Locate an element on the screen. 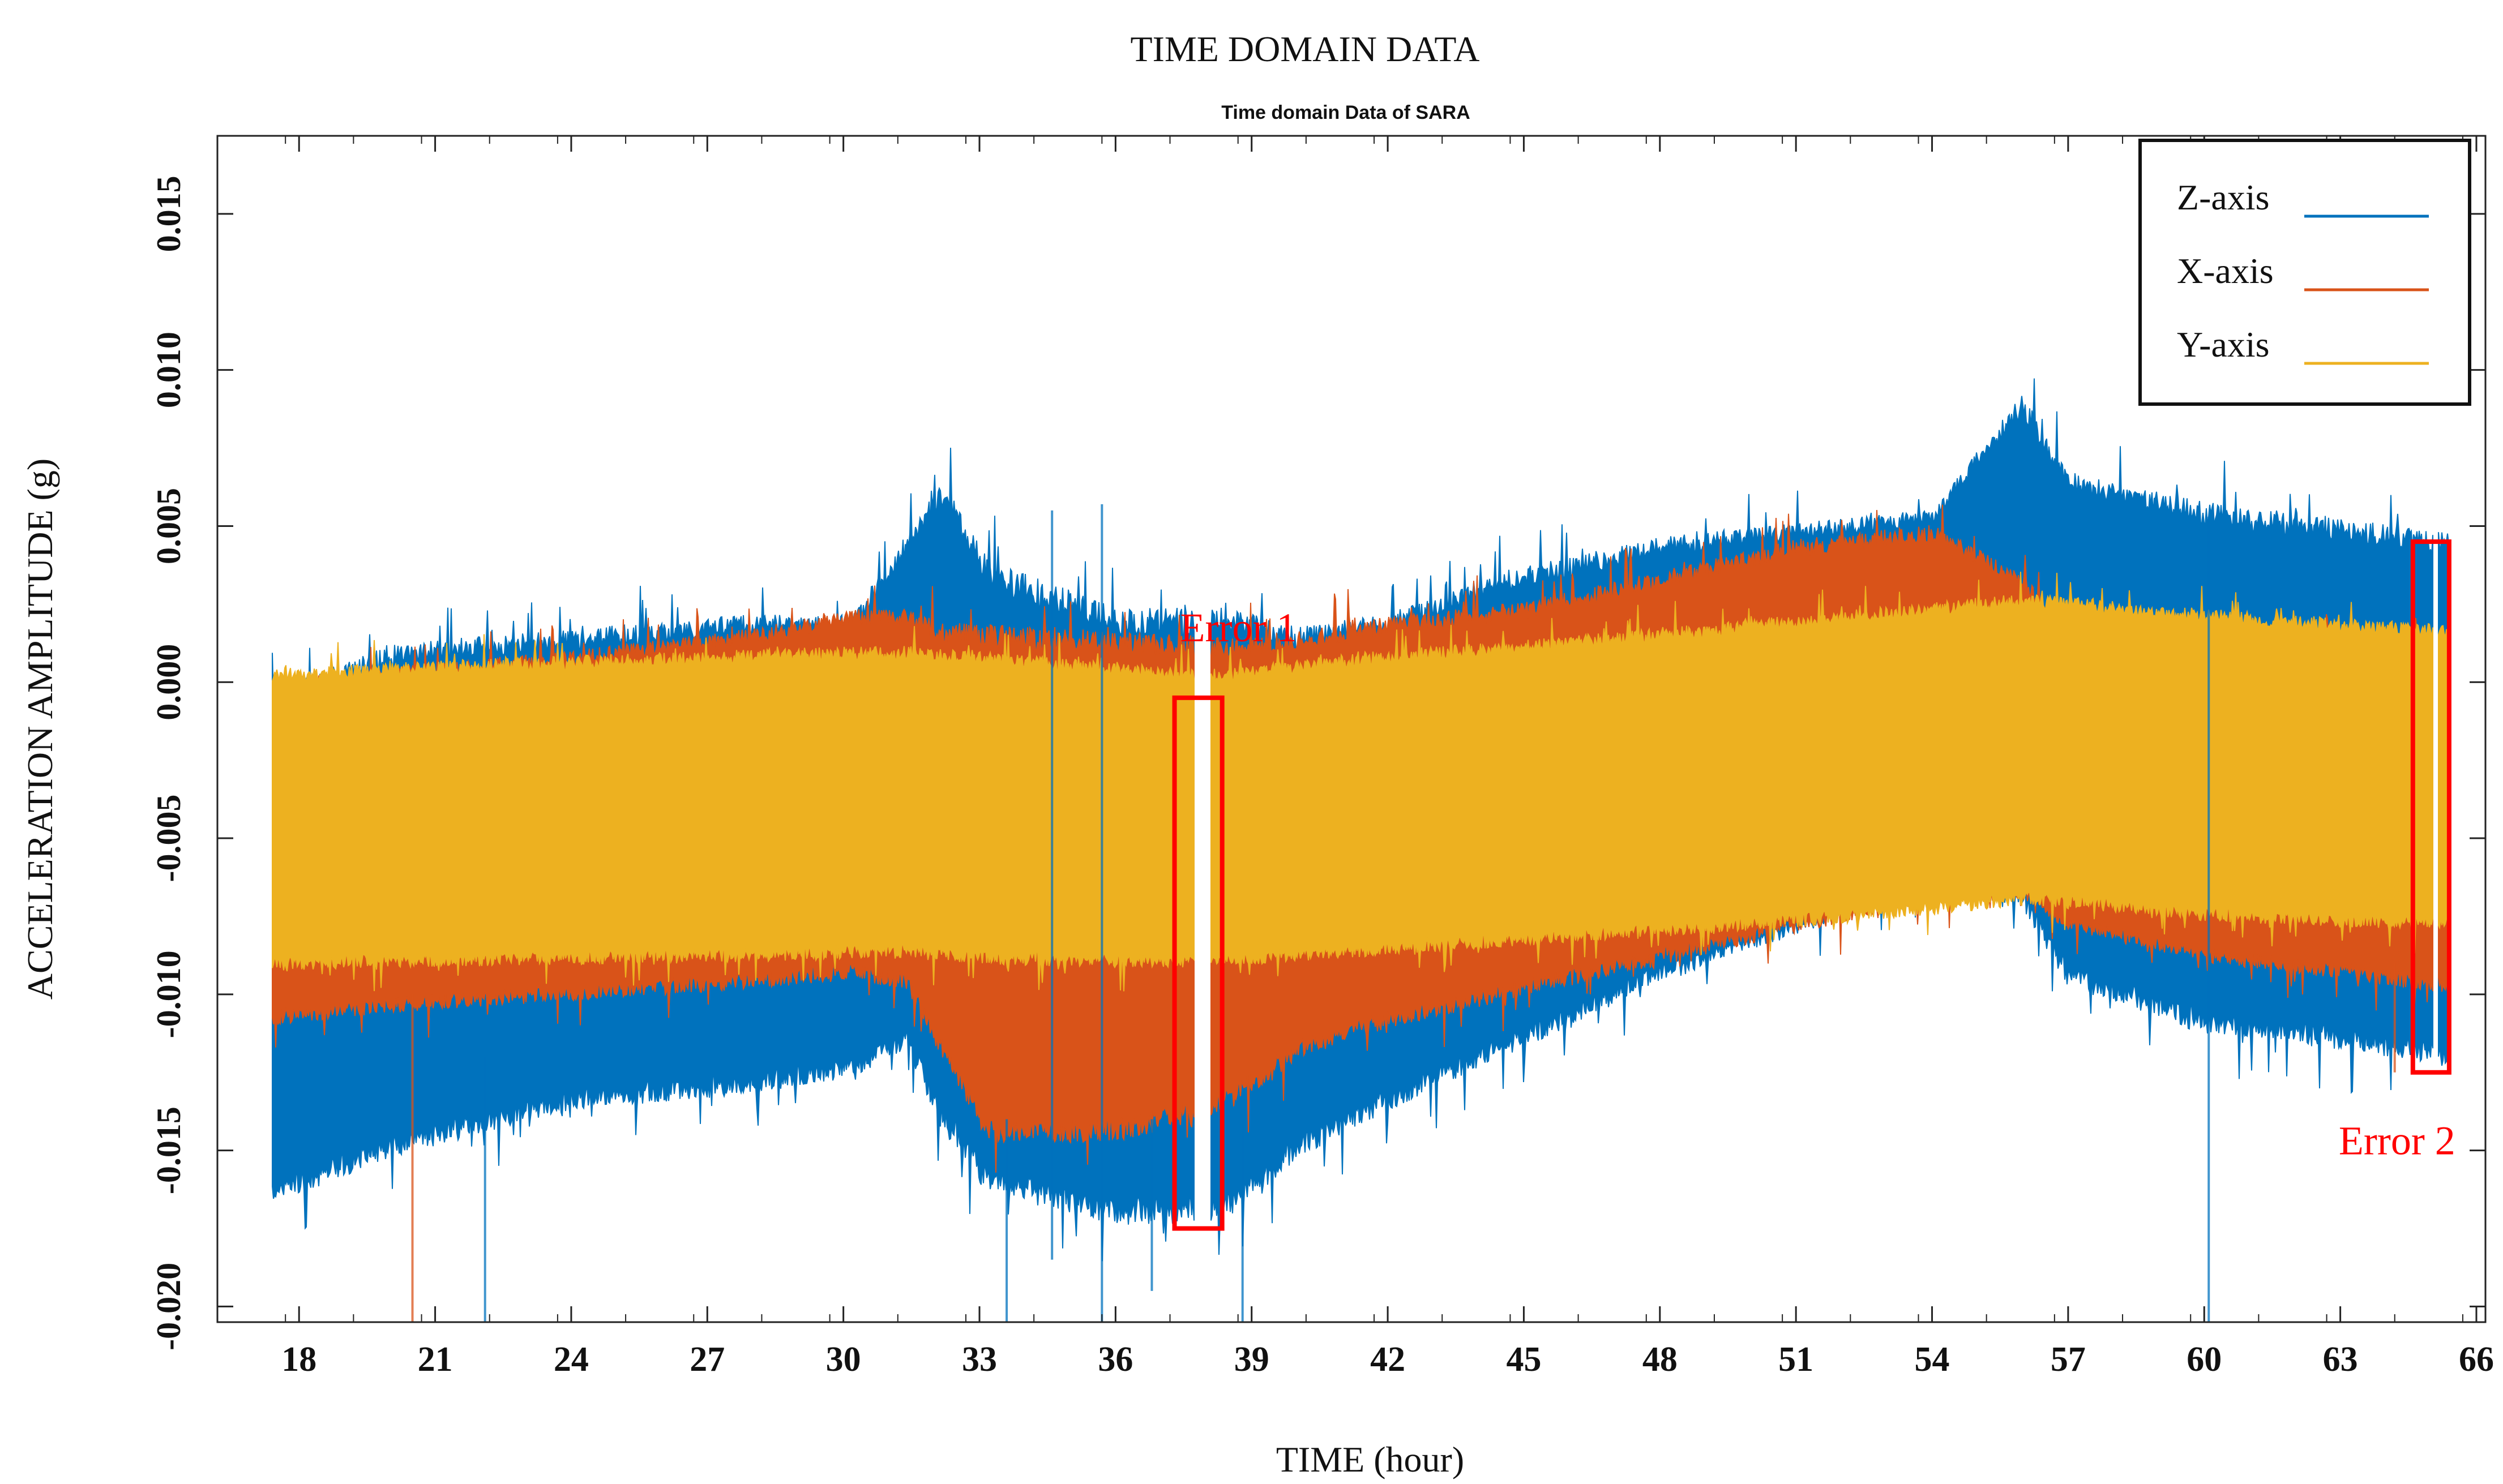  legend: Z-axis X-axis Y-axis is located at coordinates (2304, 272).